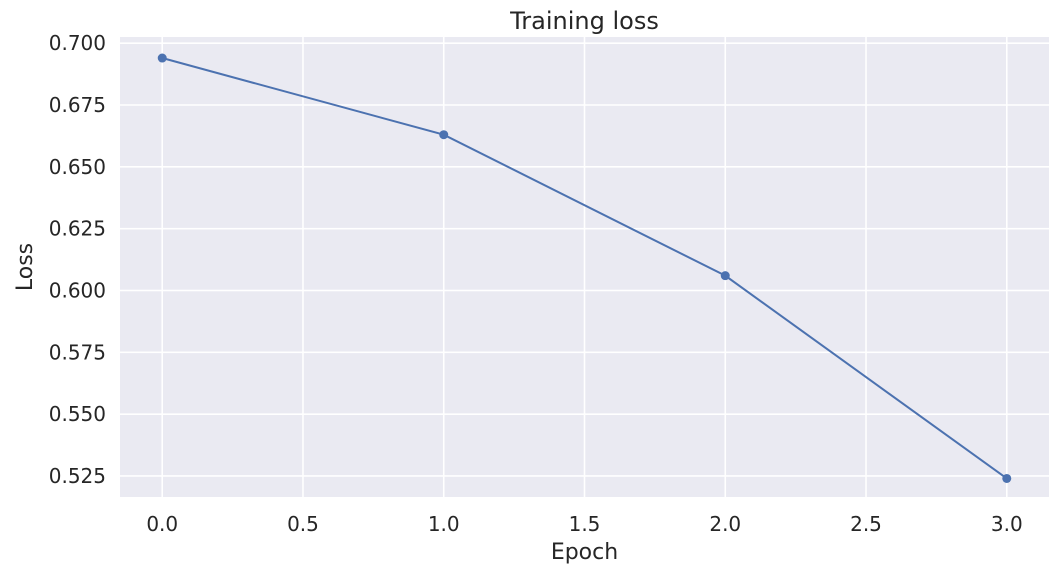 The width and height of the screenshot is (1058, 575). I want to click on y-axis-label: Loss, so click(25, 267).